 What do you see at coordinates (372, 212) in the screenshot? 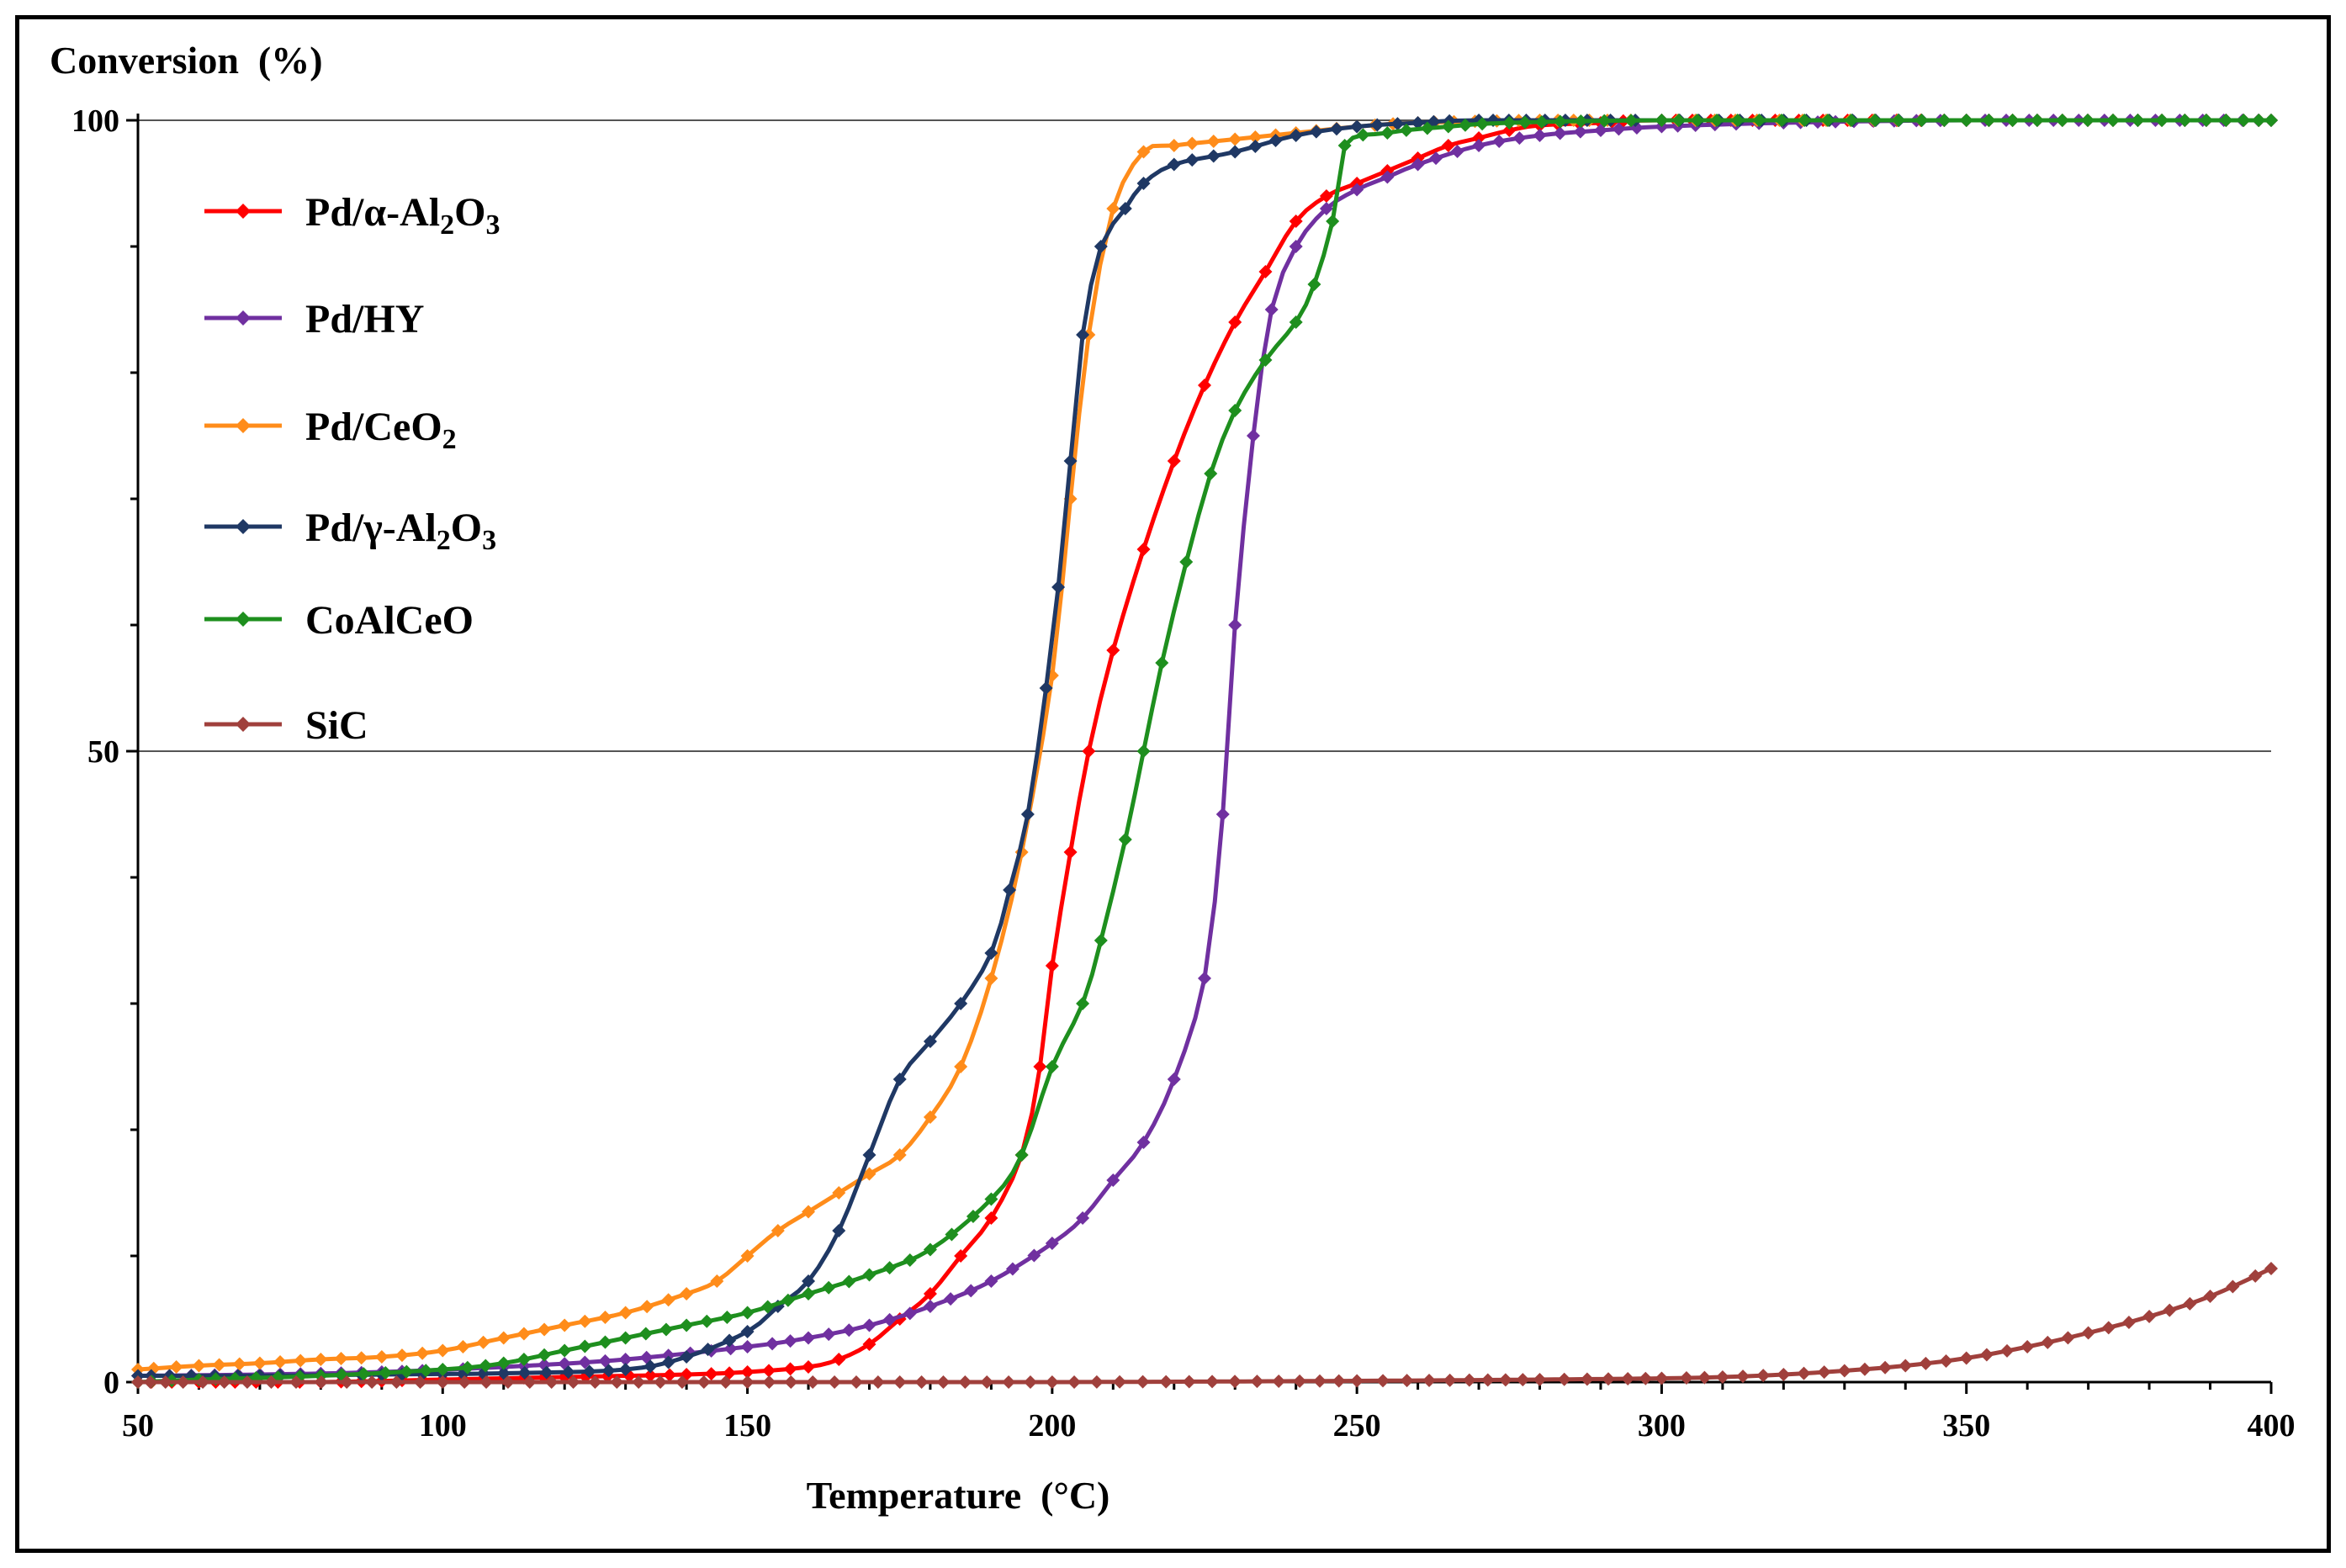
I see `legend-label-text: Pd/α-Al` at bounding box center [372, 212].